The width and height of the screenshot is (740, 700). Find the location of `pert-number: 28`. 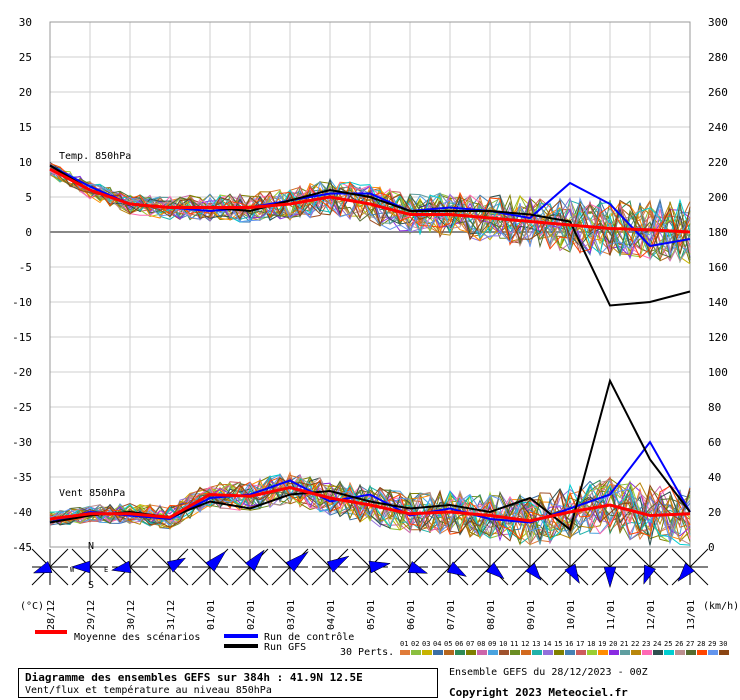

pert-number: 28 is located at coordinates (701, 644).